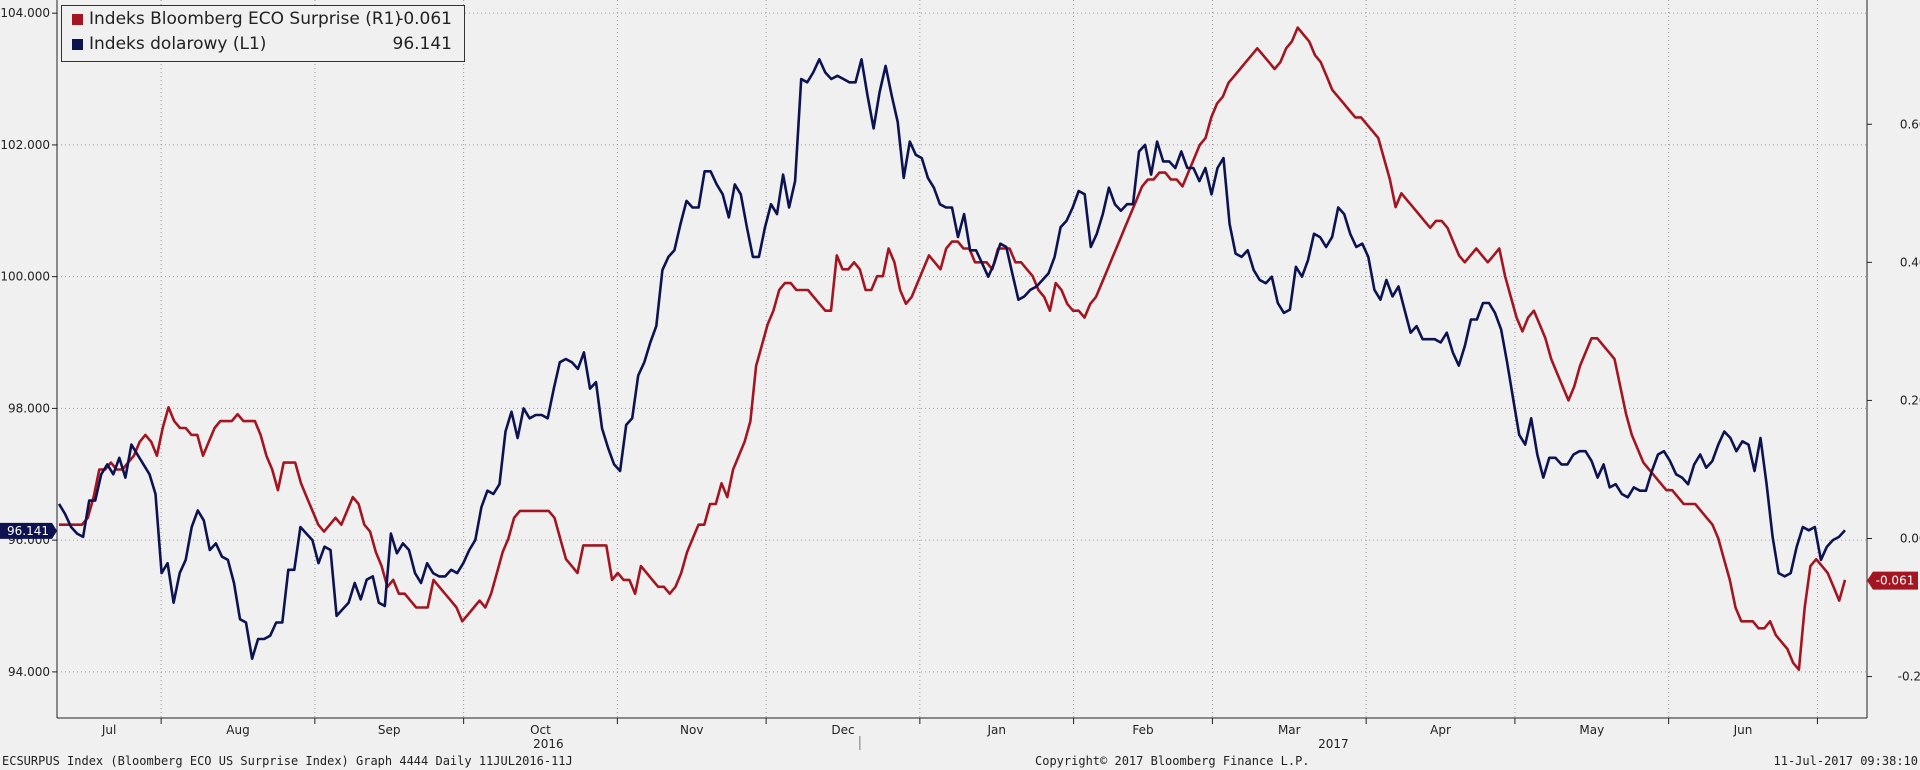 The width and height of the screenshot is (1920, 770). Describe the element at coordinates (548, 744) in the screenshot. I see `x-year-label: 2016` at that location.